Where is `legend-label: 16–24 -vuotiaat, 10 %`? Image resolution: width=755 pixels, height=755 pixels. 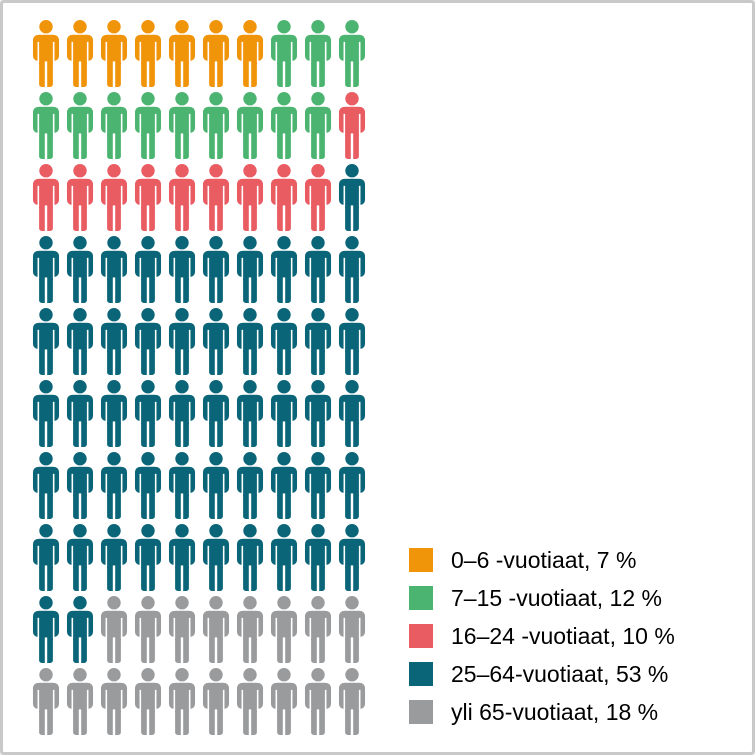
legend-label: 16–24 -vuotiaat, 10 % is located at coordinates (563, 636).